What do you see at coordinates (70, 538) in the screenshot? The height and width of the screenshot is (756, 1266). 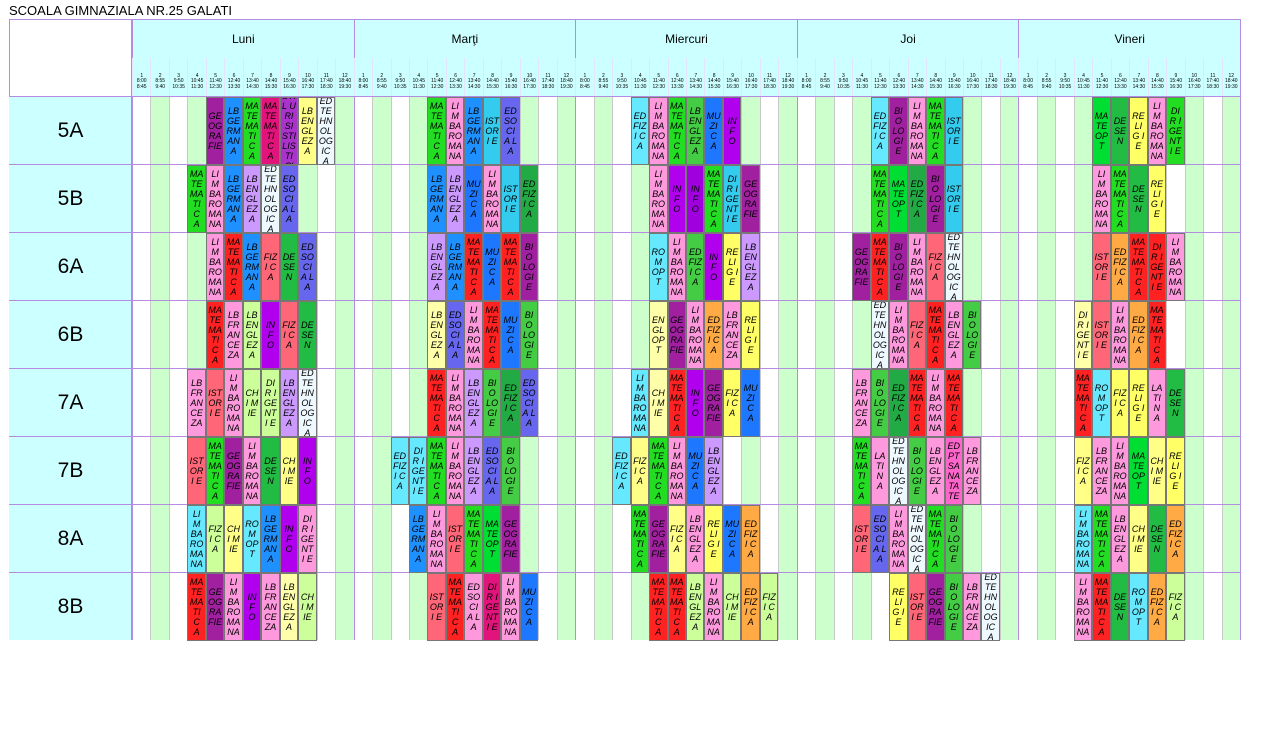 I see `class-label: 8A` at bounding box center [70, 538].